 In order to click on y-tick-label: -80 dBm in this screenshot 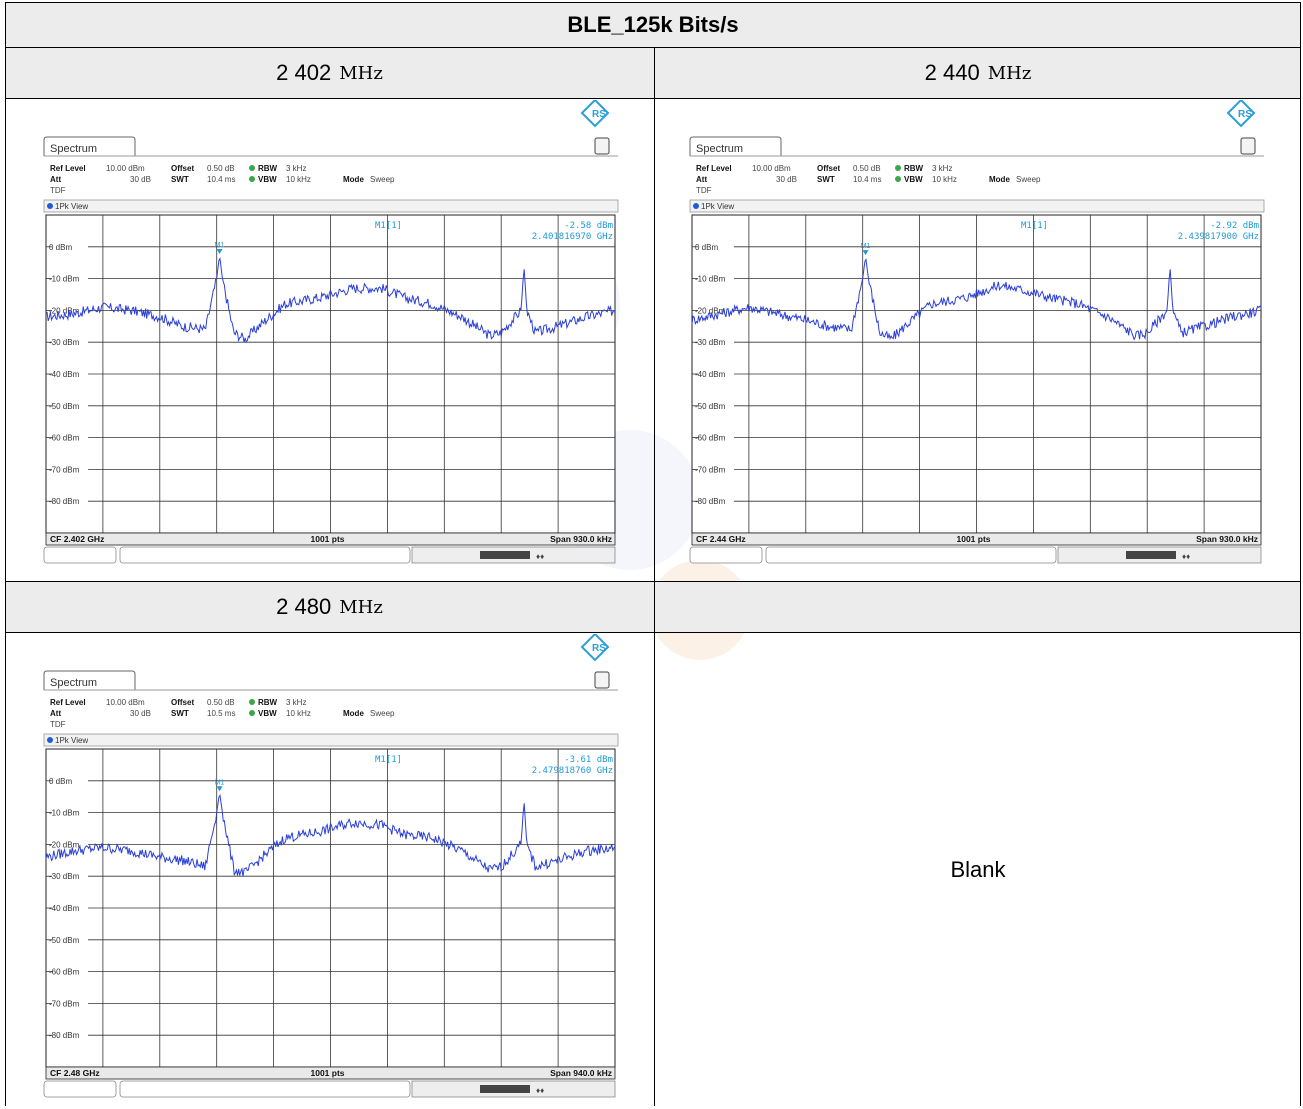, I will do `click(64, 1035)`.